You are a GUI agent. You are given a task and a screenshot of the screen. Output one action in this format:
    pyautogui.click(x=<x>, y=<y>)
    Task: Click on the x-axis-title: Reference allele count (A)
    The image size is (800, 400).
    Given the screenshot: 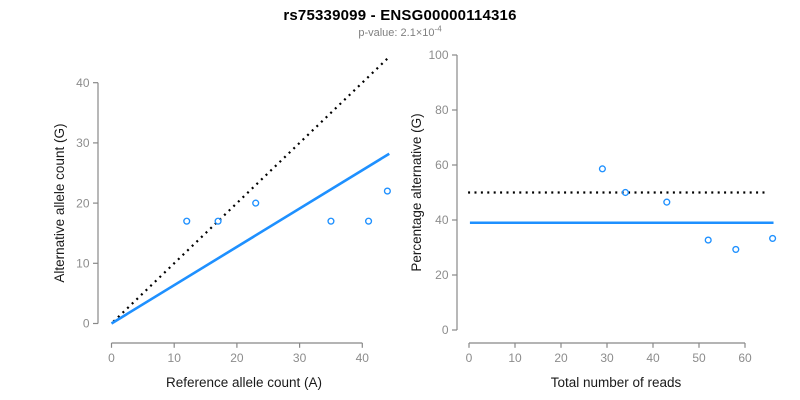 What is the action you would take?
    pyautogui.click(x=244, y=382)
    